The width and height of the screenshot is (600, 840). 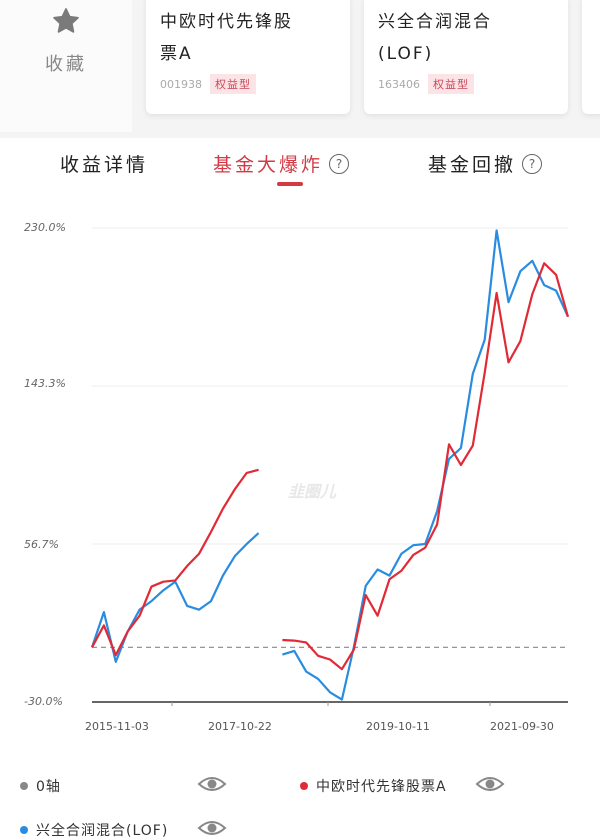 I want to click on favorite-label: 收藏, so click(x=66, y=64).